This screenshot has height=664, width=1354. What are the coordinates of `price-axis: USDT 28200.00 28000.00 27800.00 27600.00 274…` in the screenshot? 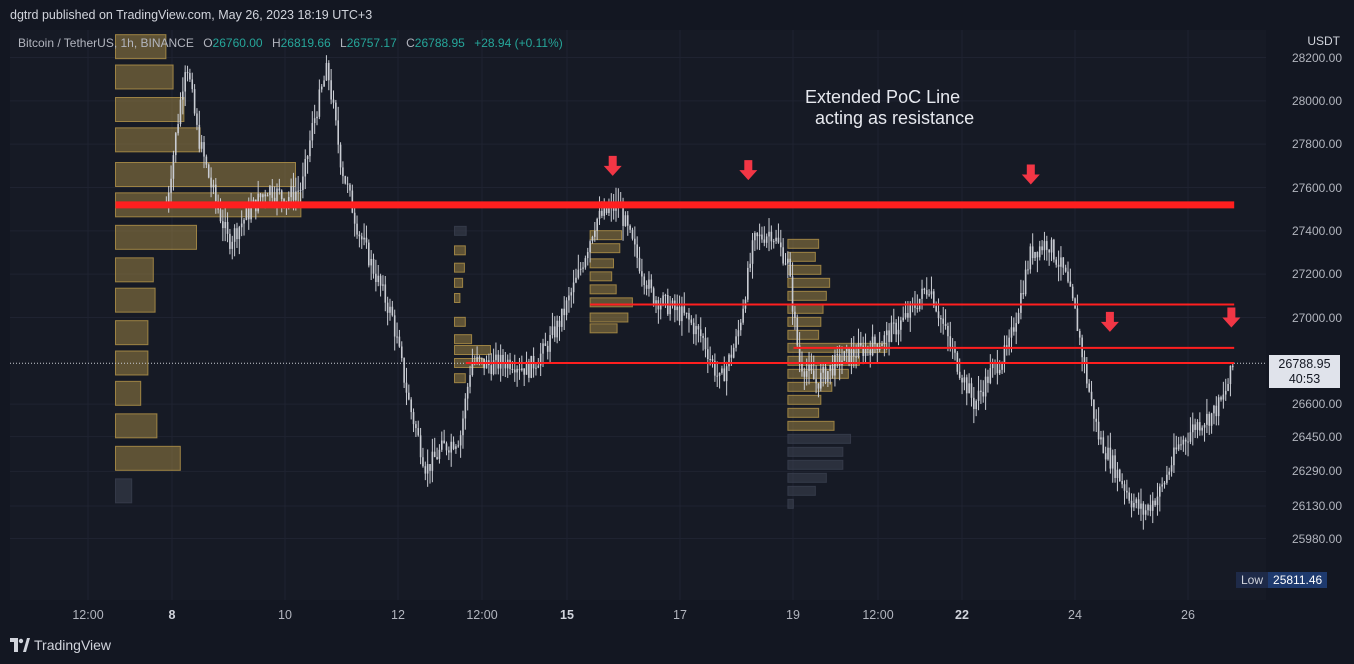 It's located at (1310, 315).